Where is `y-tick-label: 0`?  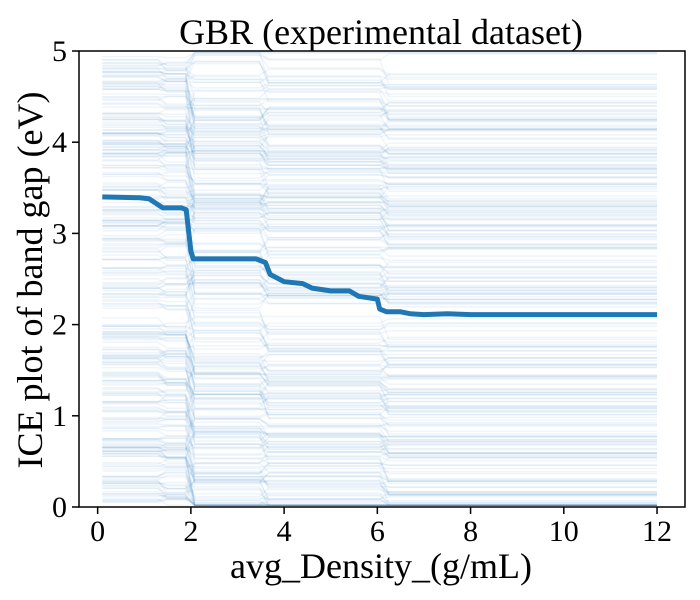
y-tick-label: 0 is located at coordinates (59, 507).